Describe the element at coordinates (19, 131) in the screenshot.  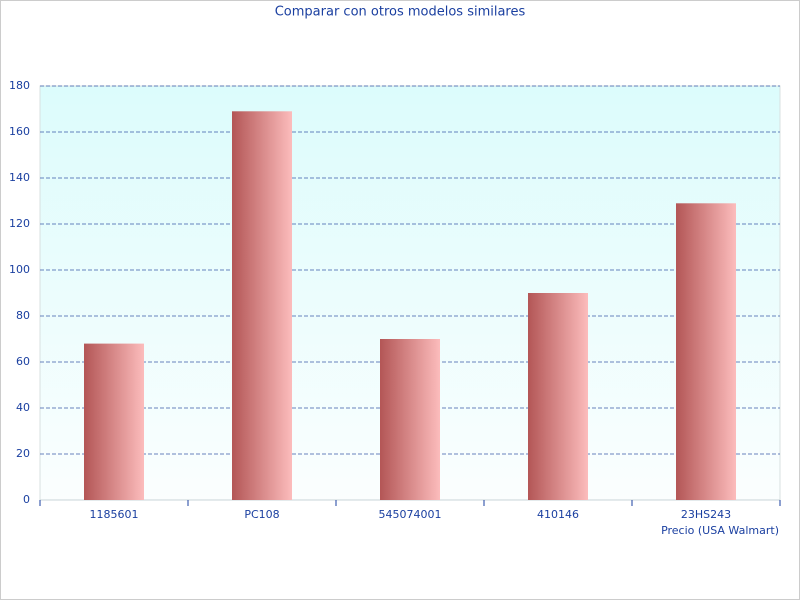
I see `y-tick-label: 160` at that location.